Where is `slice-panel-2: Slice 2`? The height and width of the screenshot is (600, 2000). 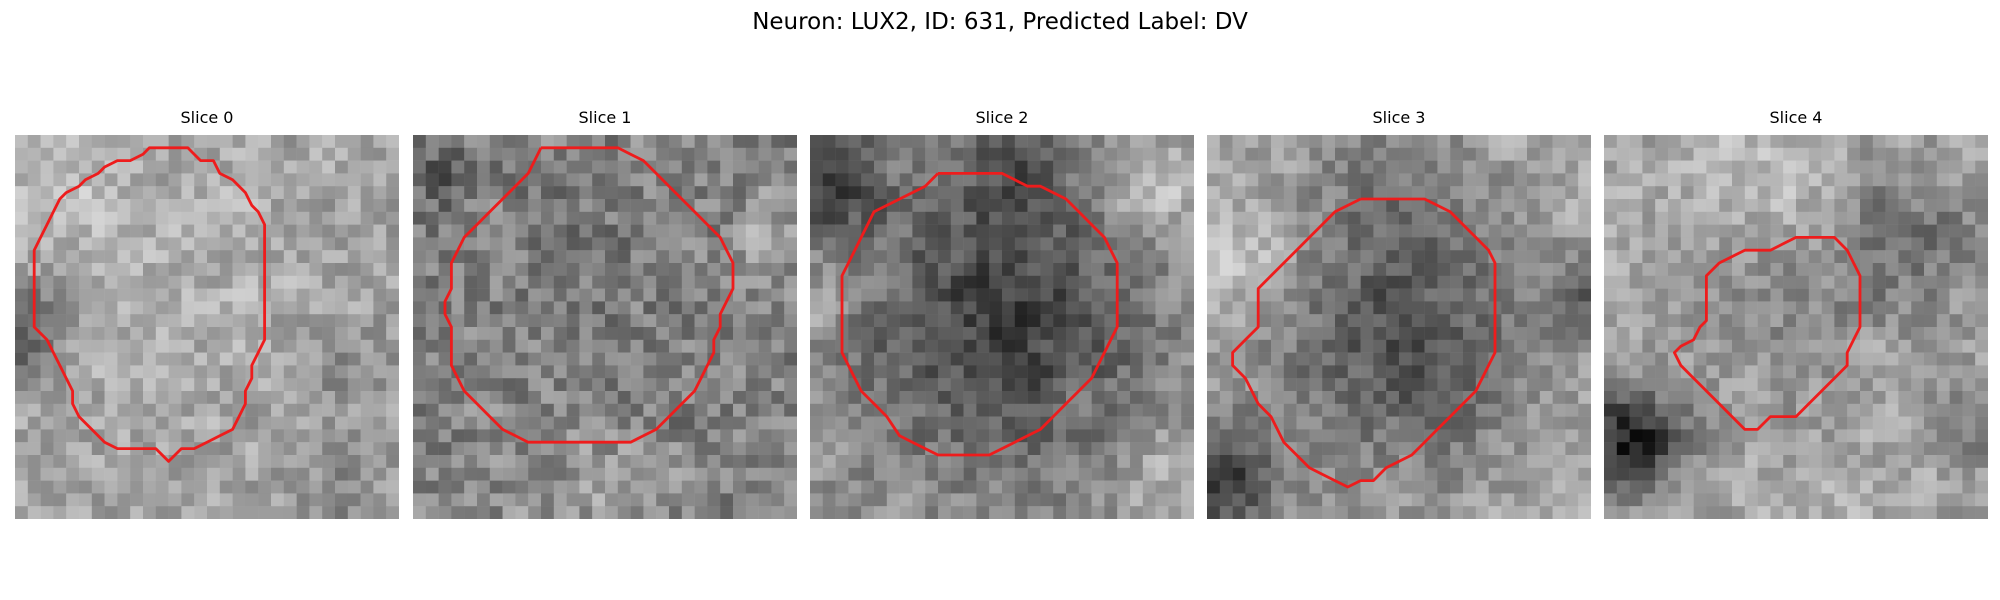 slice-panel-2: Slice 2 is located at coordinates (1002, 313).